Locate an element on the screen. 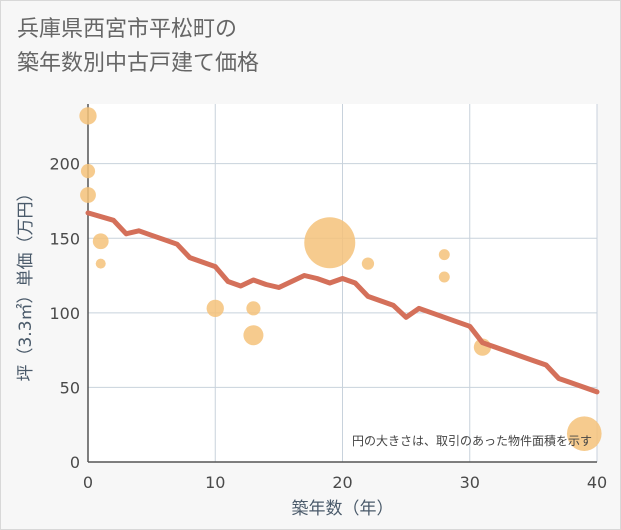 Image resolution: width=621 pixels, height=530 pixels. chart-title: 兵庫県西宮市平松町の 築年数別中古戸建て価格 is located at coordinates (138, 46).